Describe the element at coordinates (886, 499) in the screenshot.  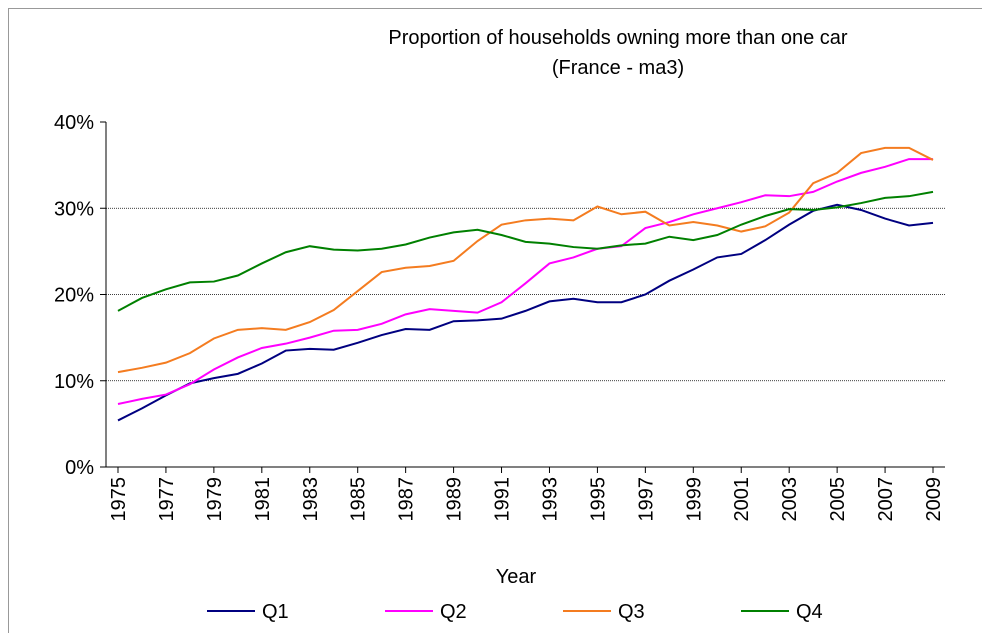
I see `x-tick-label: 2007` at that location.